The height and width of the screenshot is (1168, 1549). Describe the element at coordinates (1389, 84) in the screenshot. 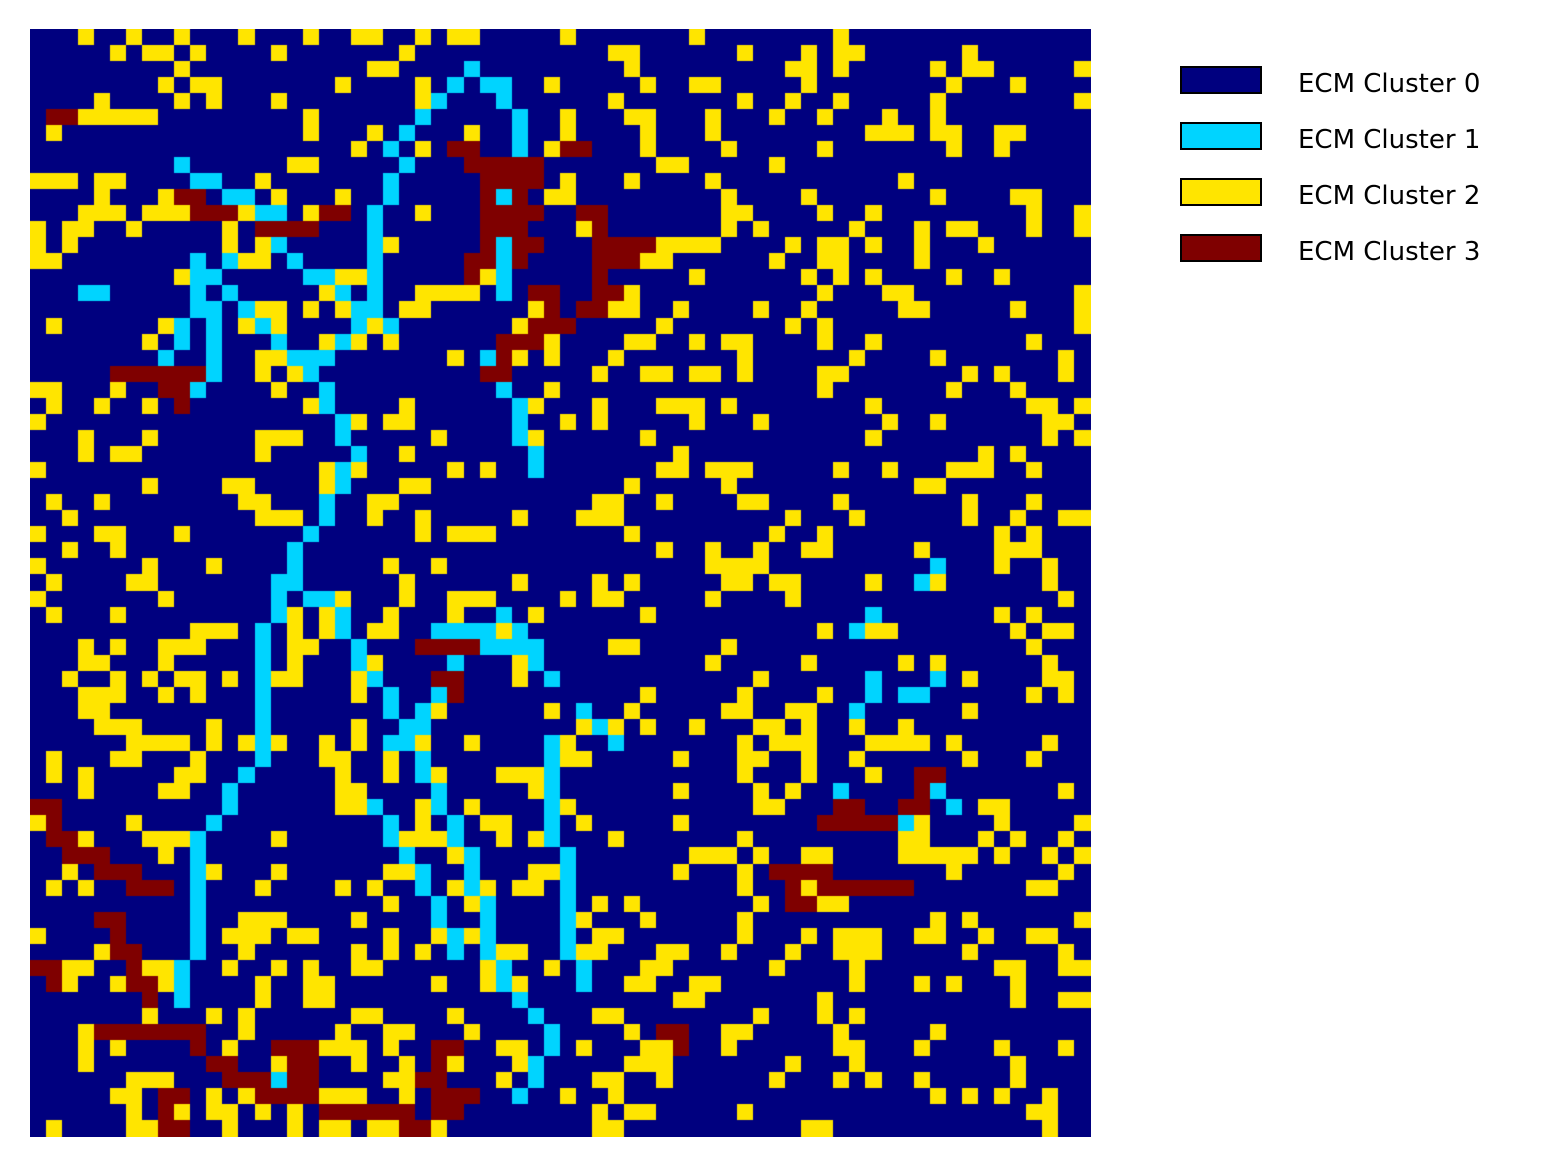

I see `legend-label-cluster-0: ECM Cluster 0` at that location.